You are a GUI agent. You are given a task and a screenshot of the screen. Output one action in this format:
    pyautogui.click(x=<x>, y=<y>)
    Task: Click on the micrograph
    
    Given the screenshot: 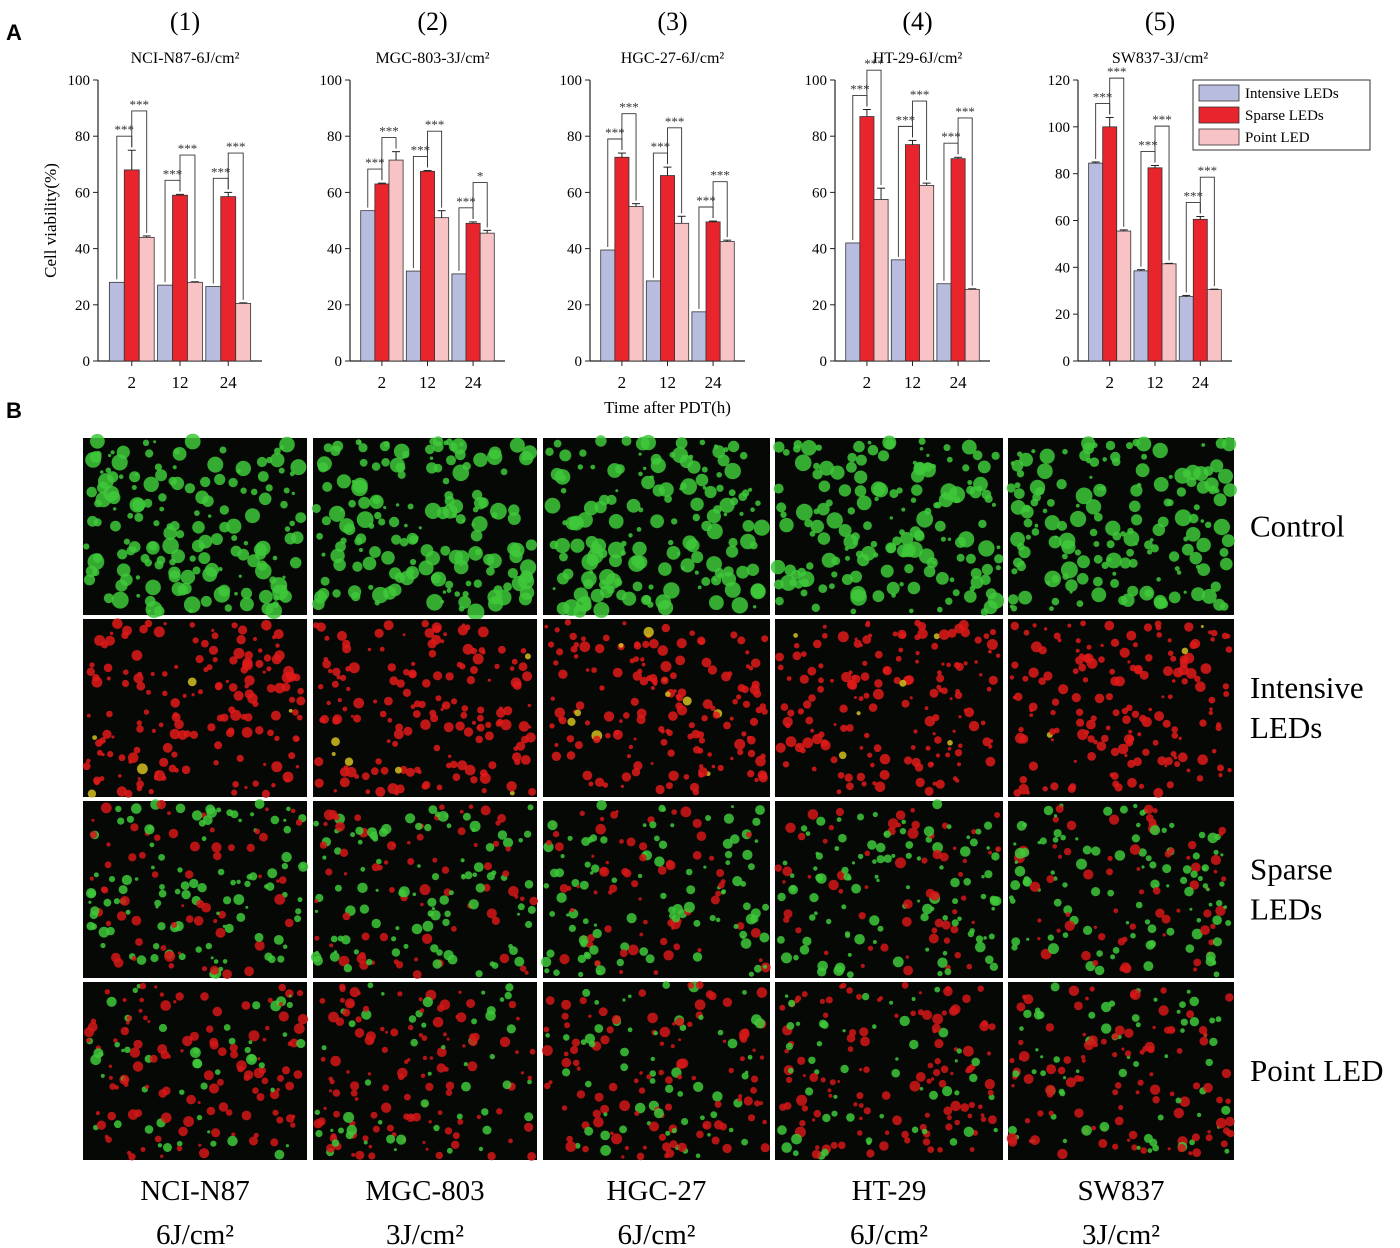 What is the action you would take?
    pyautogui.click(x=424, y=708)
    